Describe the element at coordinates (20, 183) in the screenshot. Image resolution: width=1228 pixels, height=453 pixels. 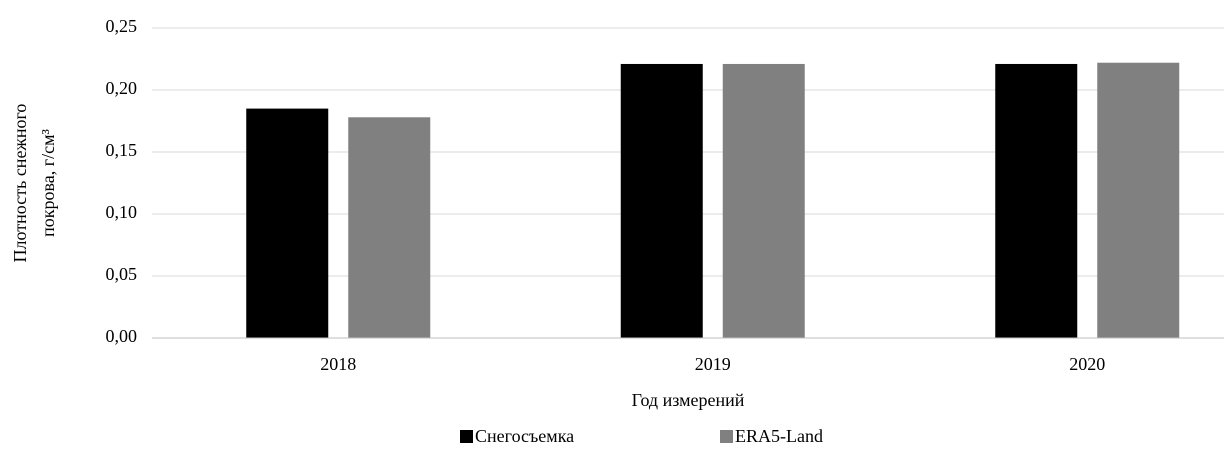
I see `y-axis-label: Плотность снежного` at that location.